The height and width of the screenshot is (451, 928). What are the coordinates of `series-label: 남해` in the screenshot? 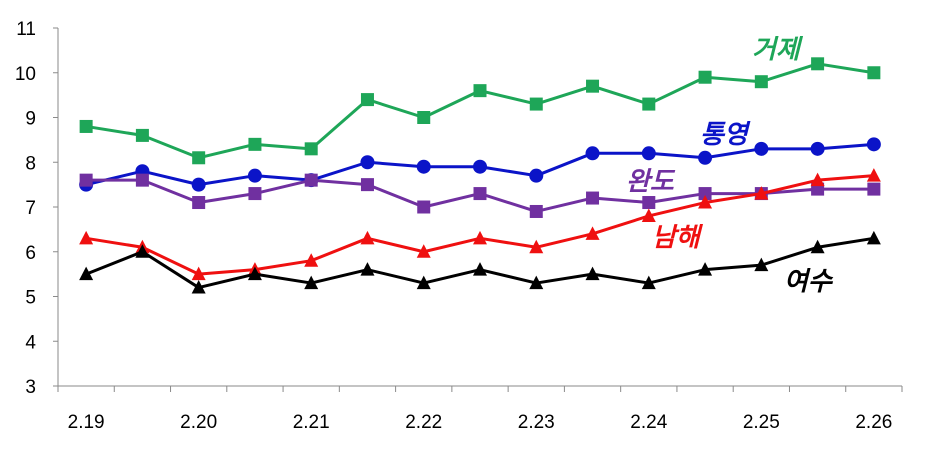 It's located at (678, 238).